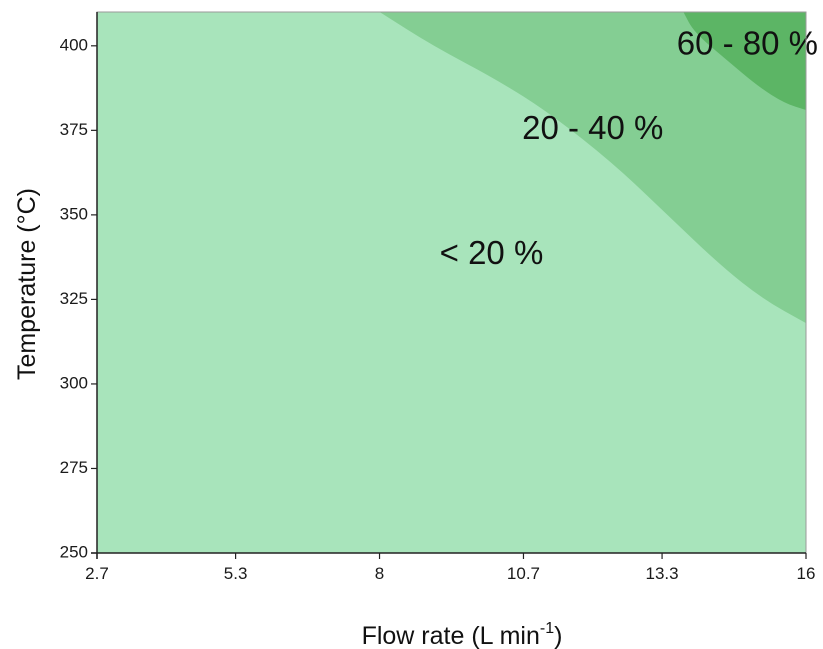 The height and width of the screenshot is (649, 823). What do you see at coordinates (74, 129) in the screenshot?
I see `y-tick-label: 375` at bounding box center [74, 129].